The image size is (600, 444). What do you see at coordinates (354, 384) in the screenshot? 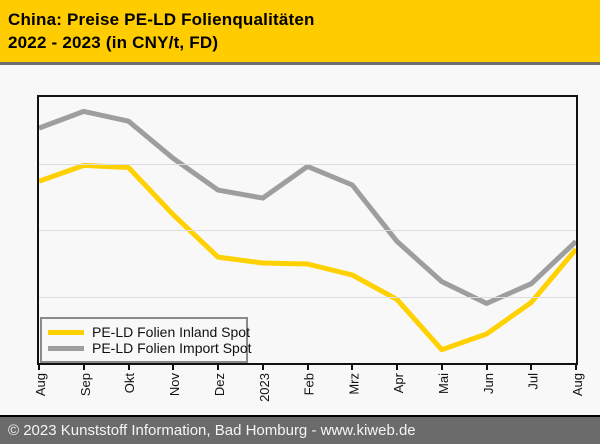
I see `x-tick-label: Mrz` at bounding box center [354, 384].